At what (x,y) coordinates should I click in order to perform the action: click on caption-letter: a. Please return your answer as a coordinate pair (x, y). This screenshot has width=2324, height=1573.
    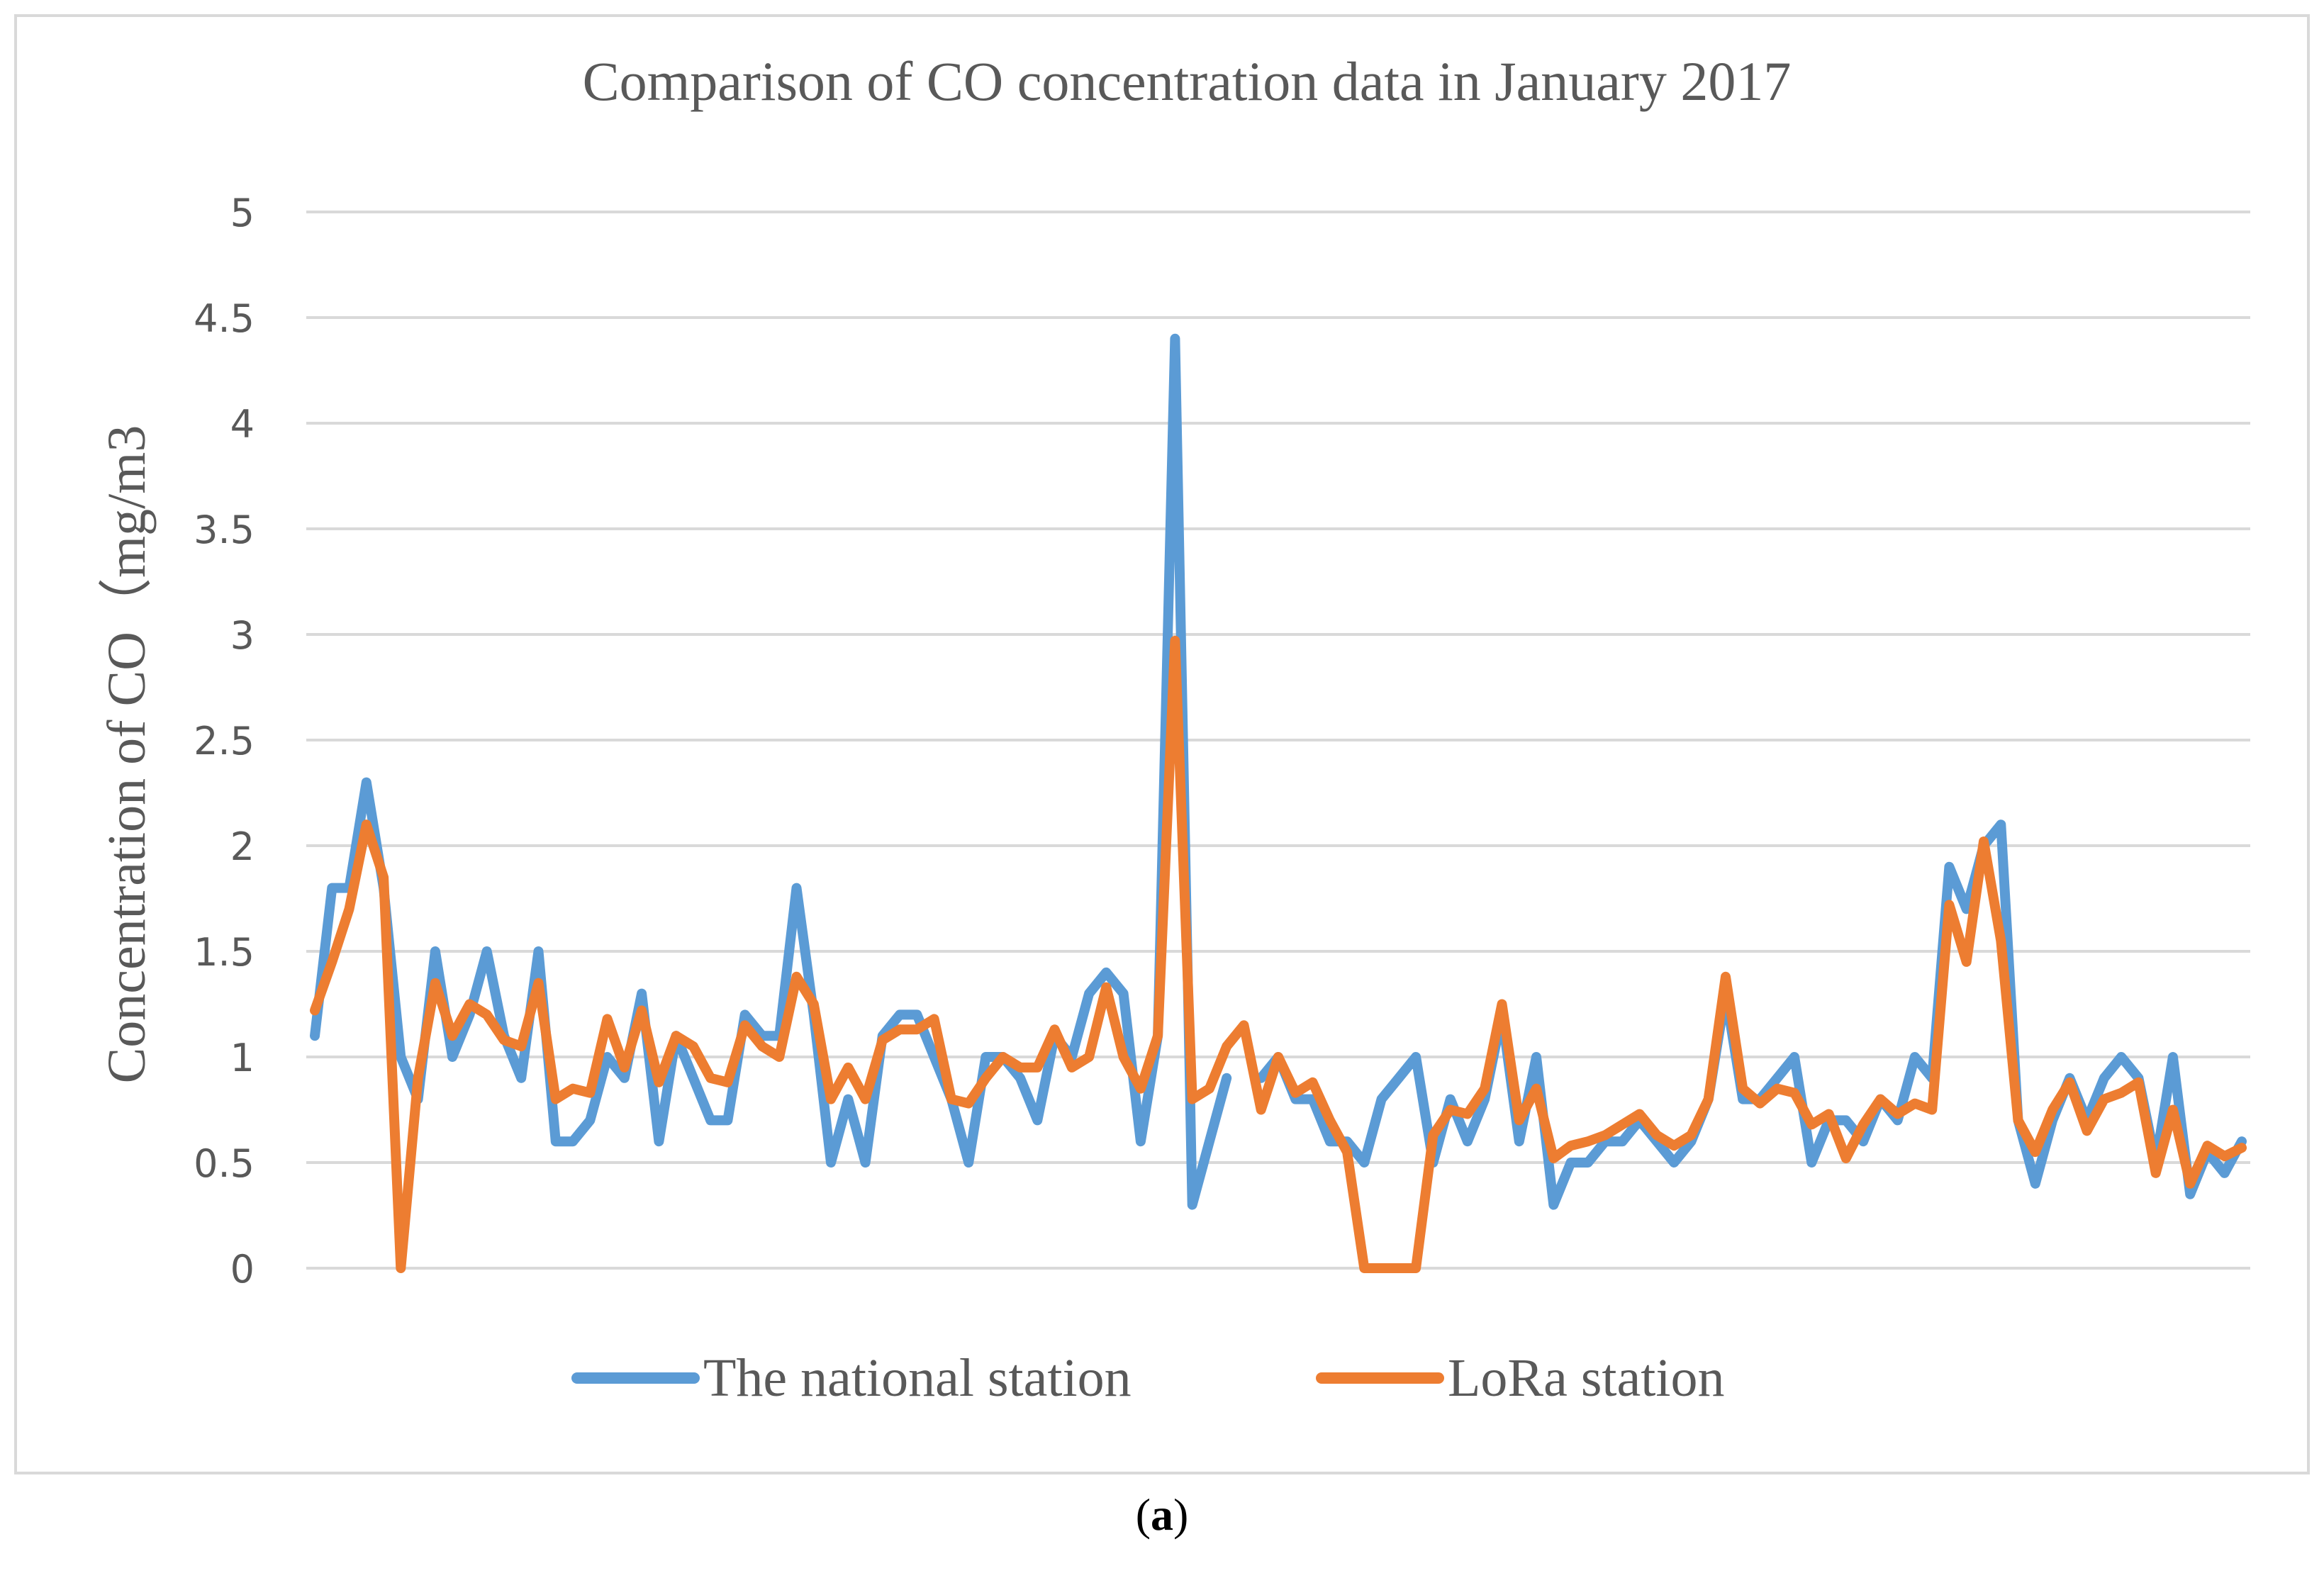
    Looking at the image, I should click on (1162, 1514).